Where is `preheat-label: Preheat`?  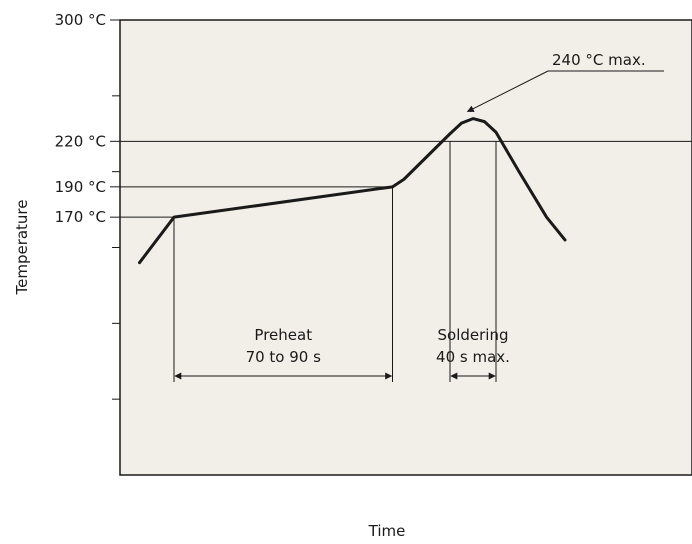 preheat-label: Preheat is located at coordinates (283, 335).